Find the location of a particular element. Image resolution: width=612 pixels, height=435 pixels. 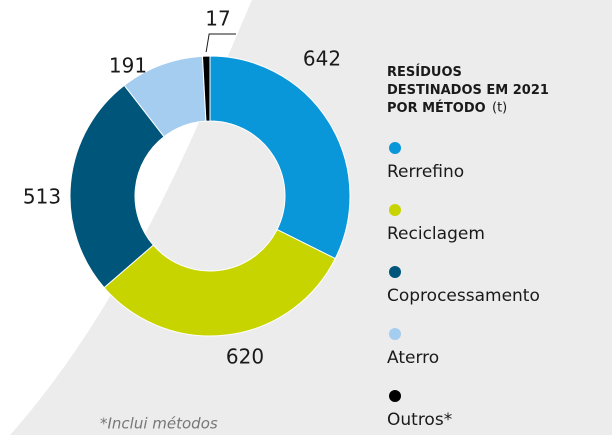

legend-label: Reciclagem is located at coordinates (436, 234).